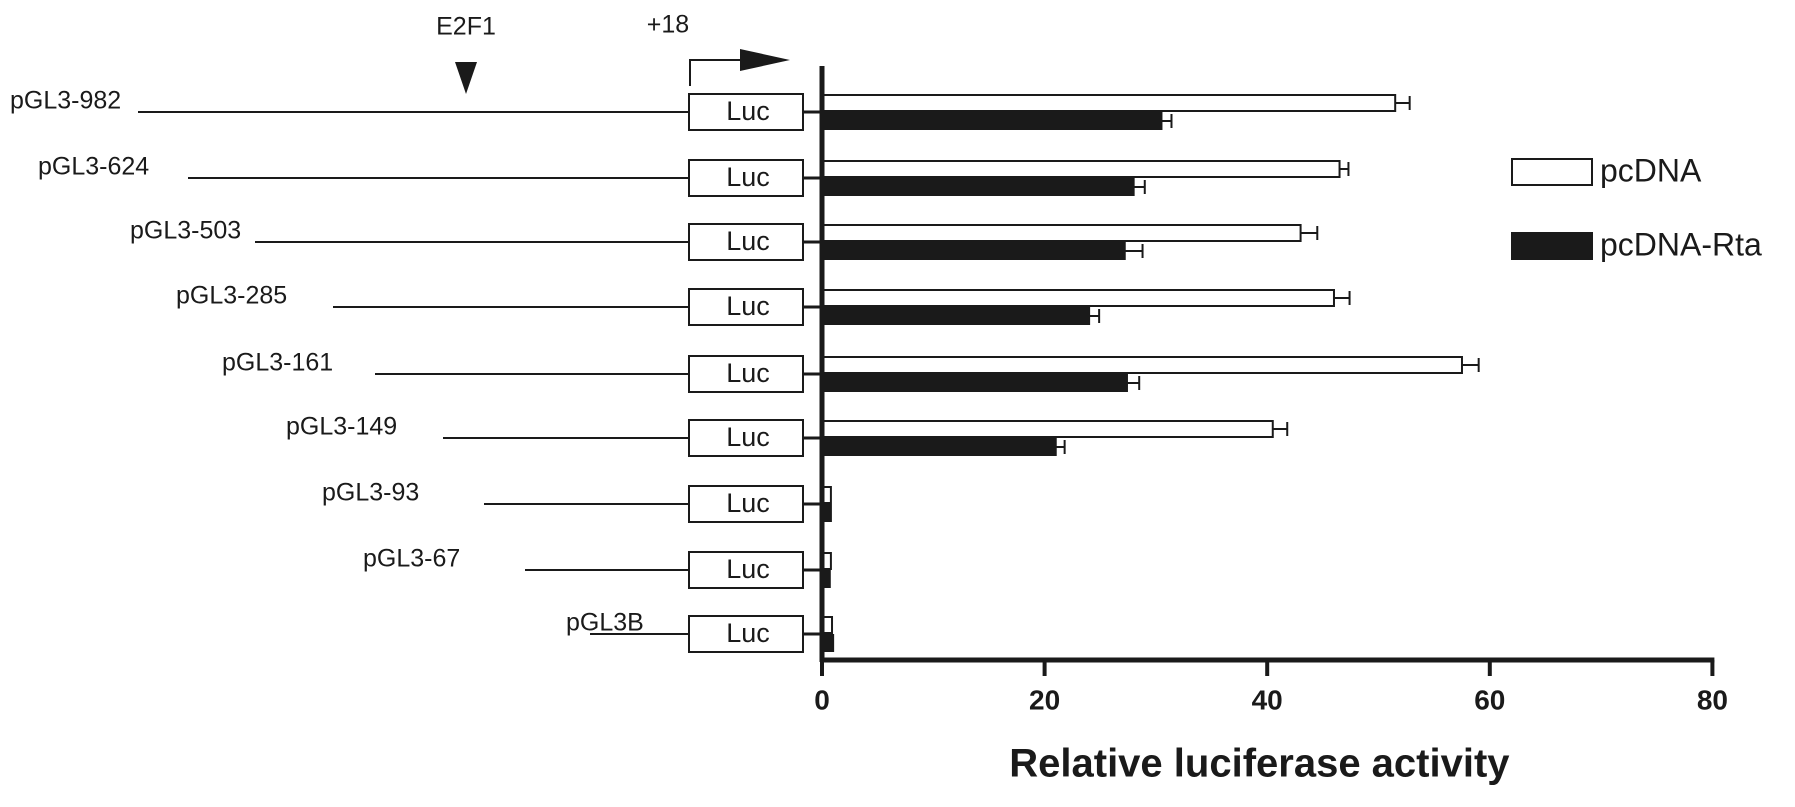  I want to click on legend-label-pcdna-rta: pcDNA-Rta, so click(1681, 244).